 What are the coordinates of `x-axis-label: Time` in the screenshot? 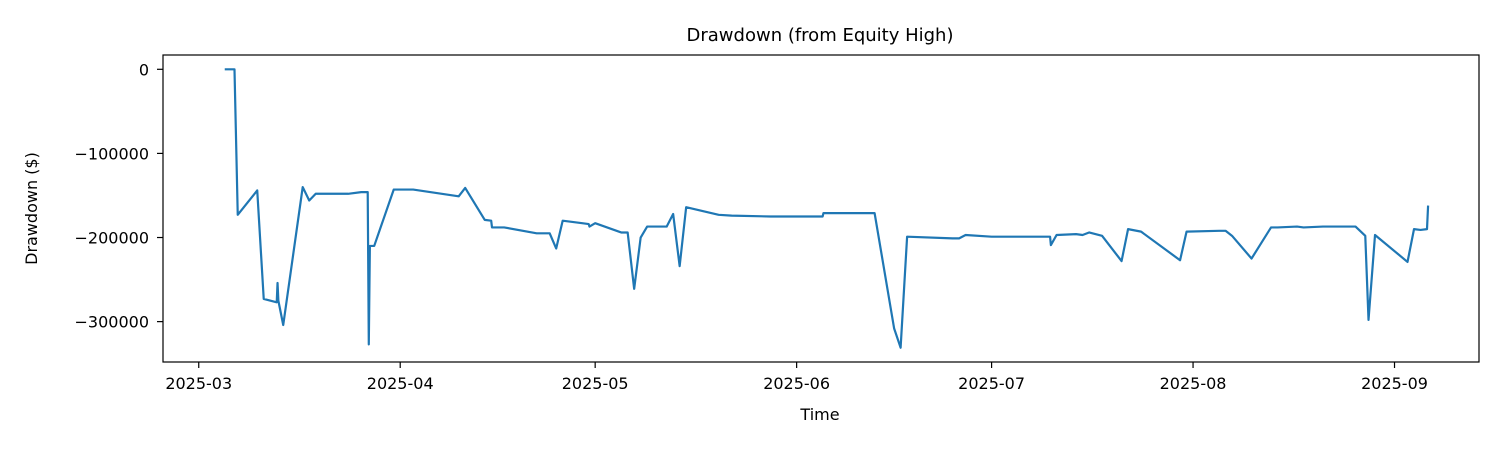 It's located at (819, 414).